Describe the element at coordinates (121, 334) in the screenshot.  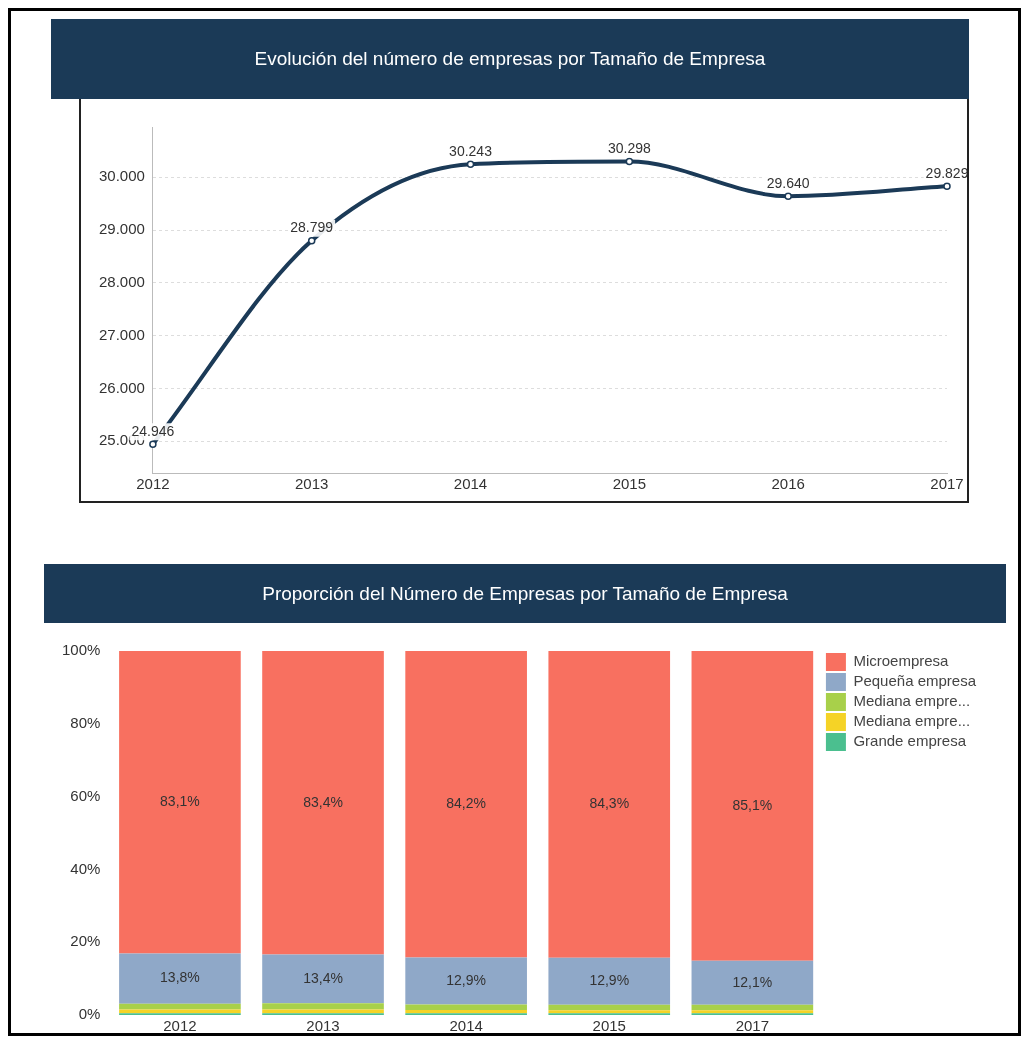
I see `y-tick-label: 27.000` at that location.